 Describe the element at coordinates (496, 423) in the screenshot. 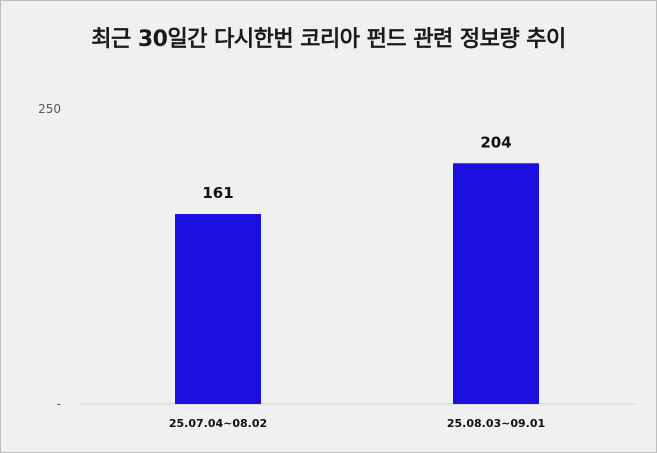

I see `x-tick-label-2: 25.08.03~09.01` at that location.